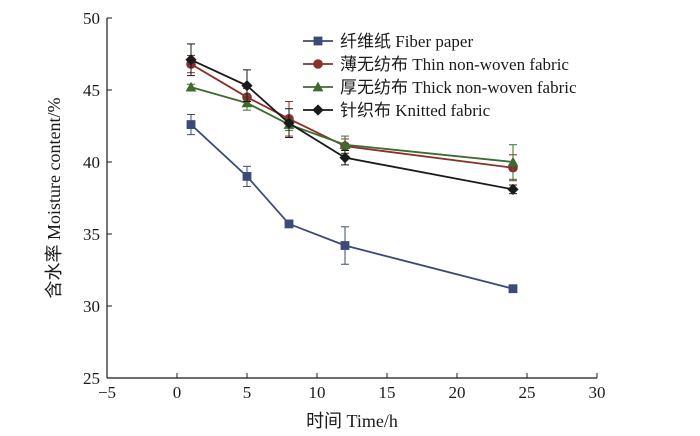 The width and height of the screenshot is (700, 436). What do you see at coordinates (387, 392) in the screenshot?
I see `x-tick-label: 15` at bounding box center [387, 392].